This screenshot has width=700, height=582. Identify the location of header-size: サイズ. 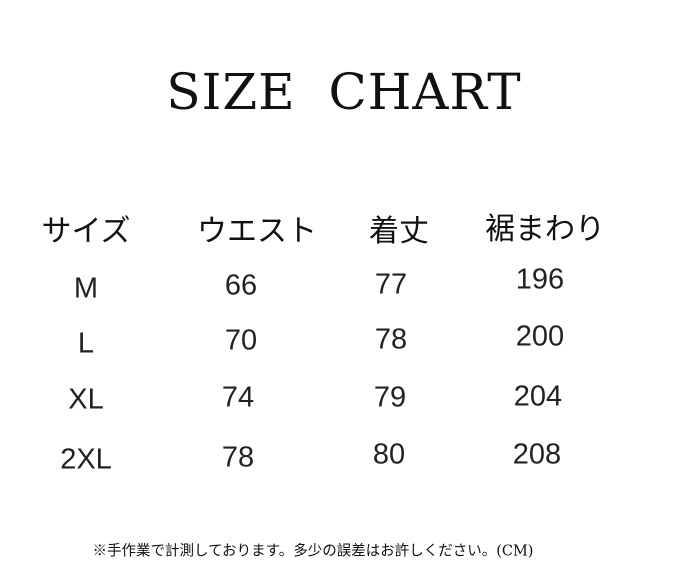
(86, 231).